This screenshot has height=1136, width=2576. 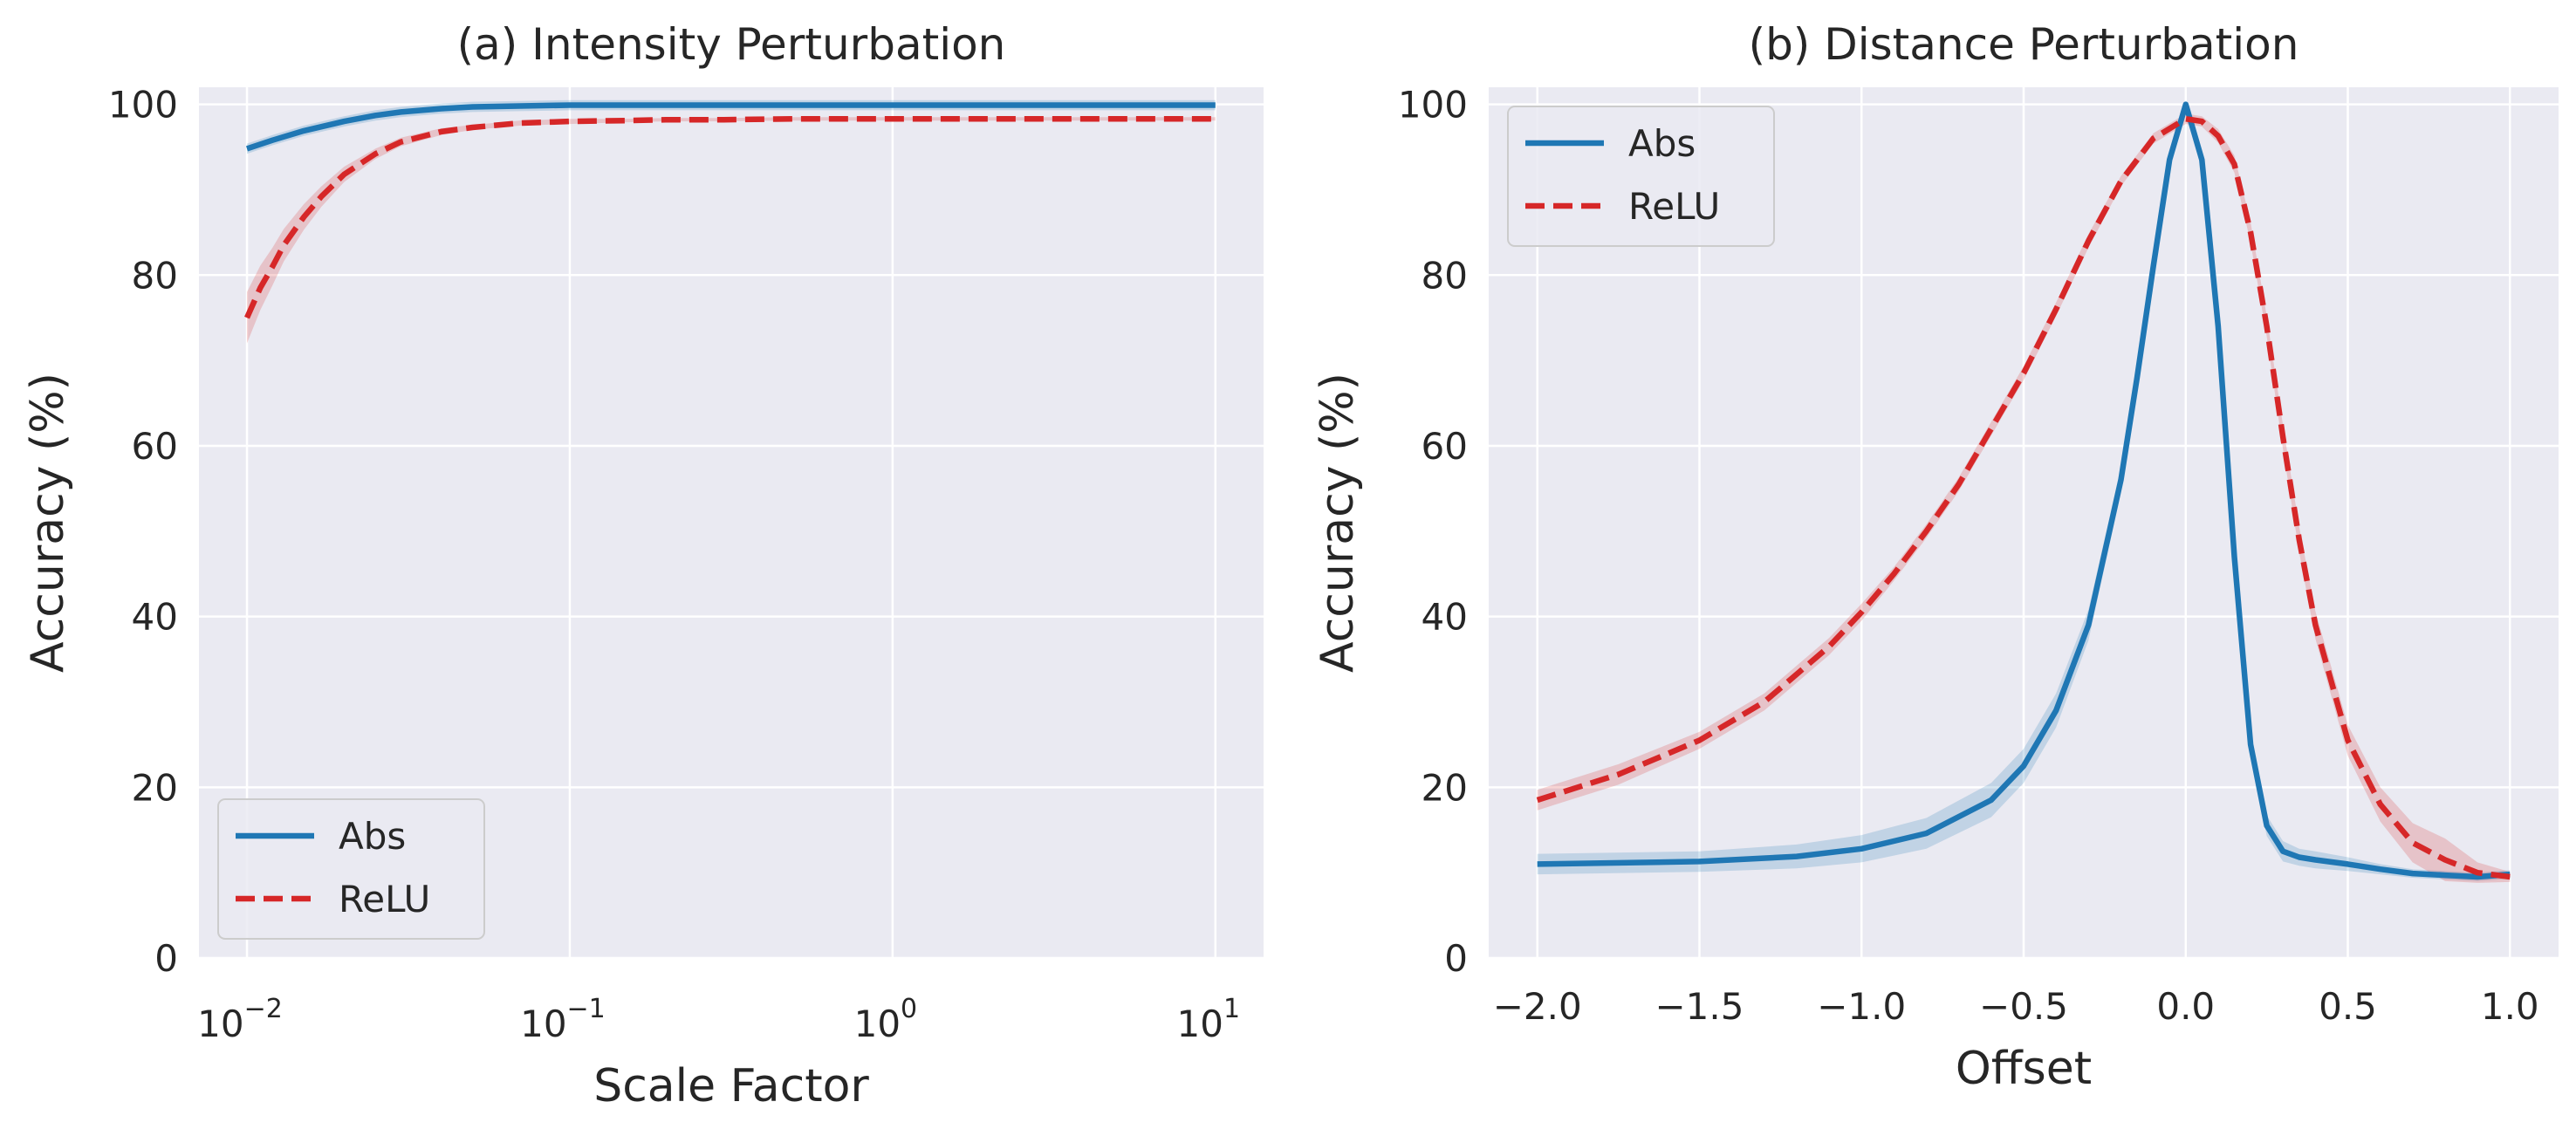 What do you see at coordinates (1861, 1007) in the screenshot?
I see `x-tick-label: −1.0` at bounding box center [1861, 1007].